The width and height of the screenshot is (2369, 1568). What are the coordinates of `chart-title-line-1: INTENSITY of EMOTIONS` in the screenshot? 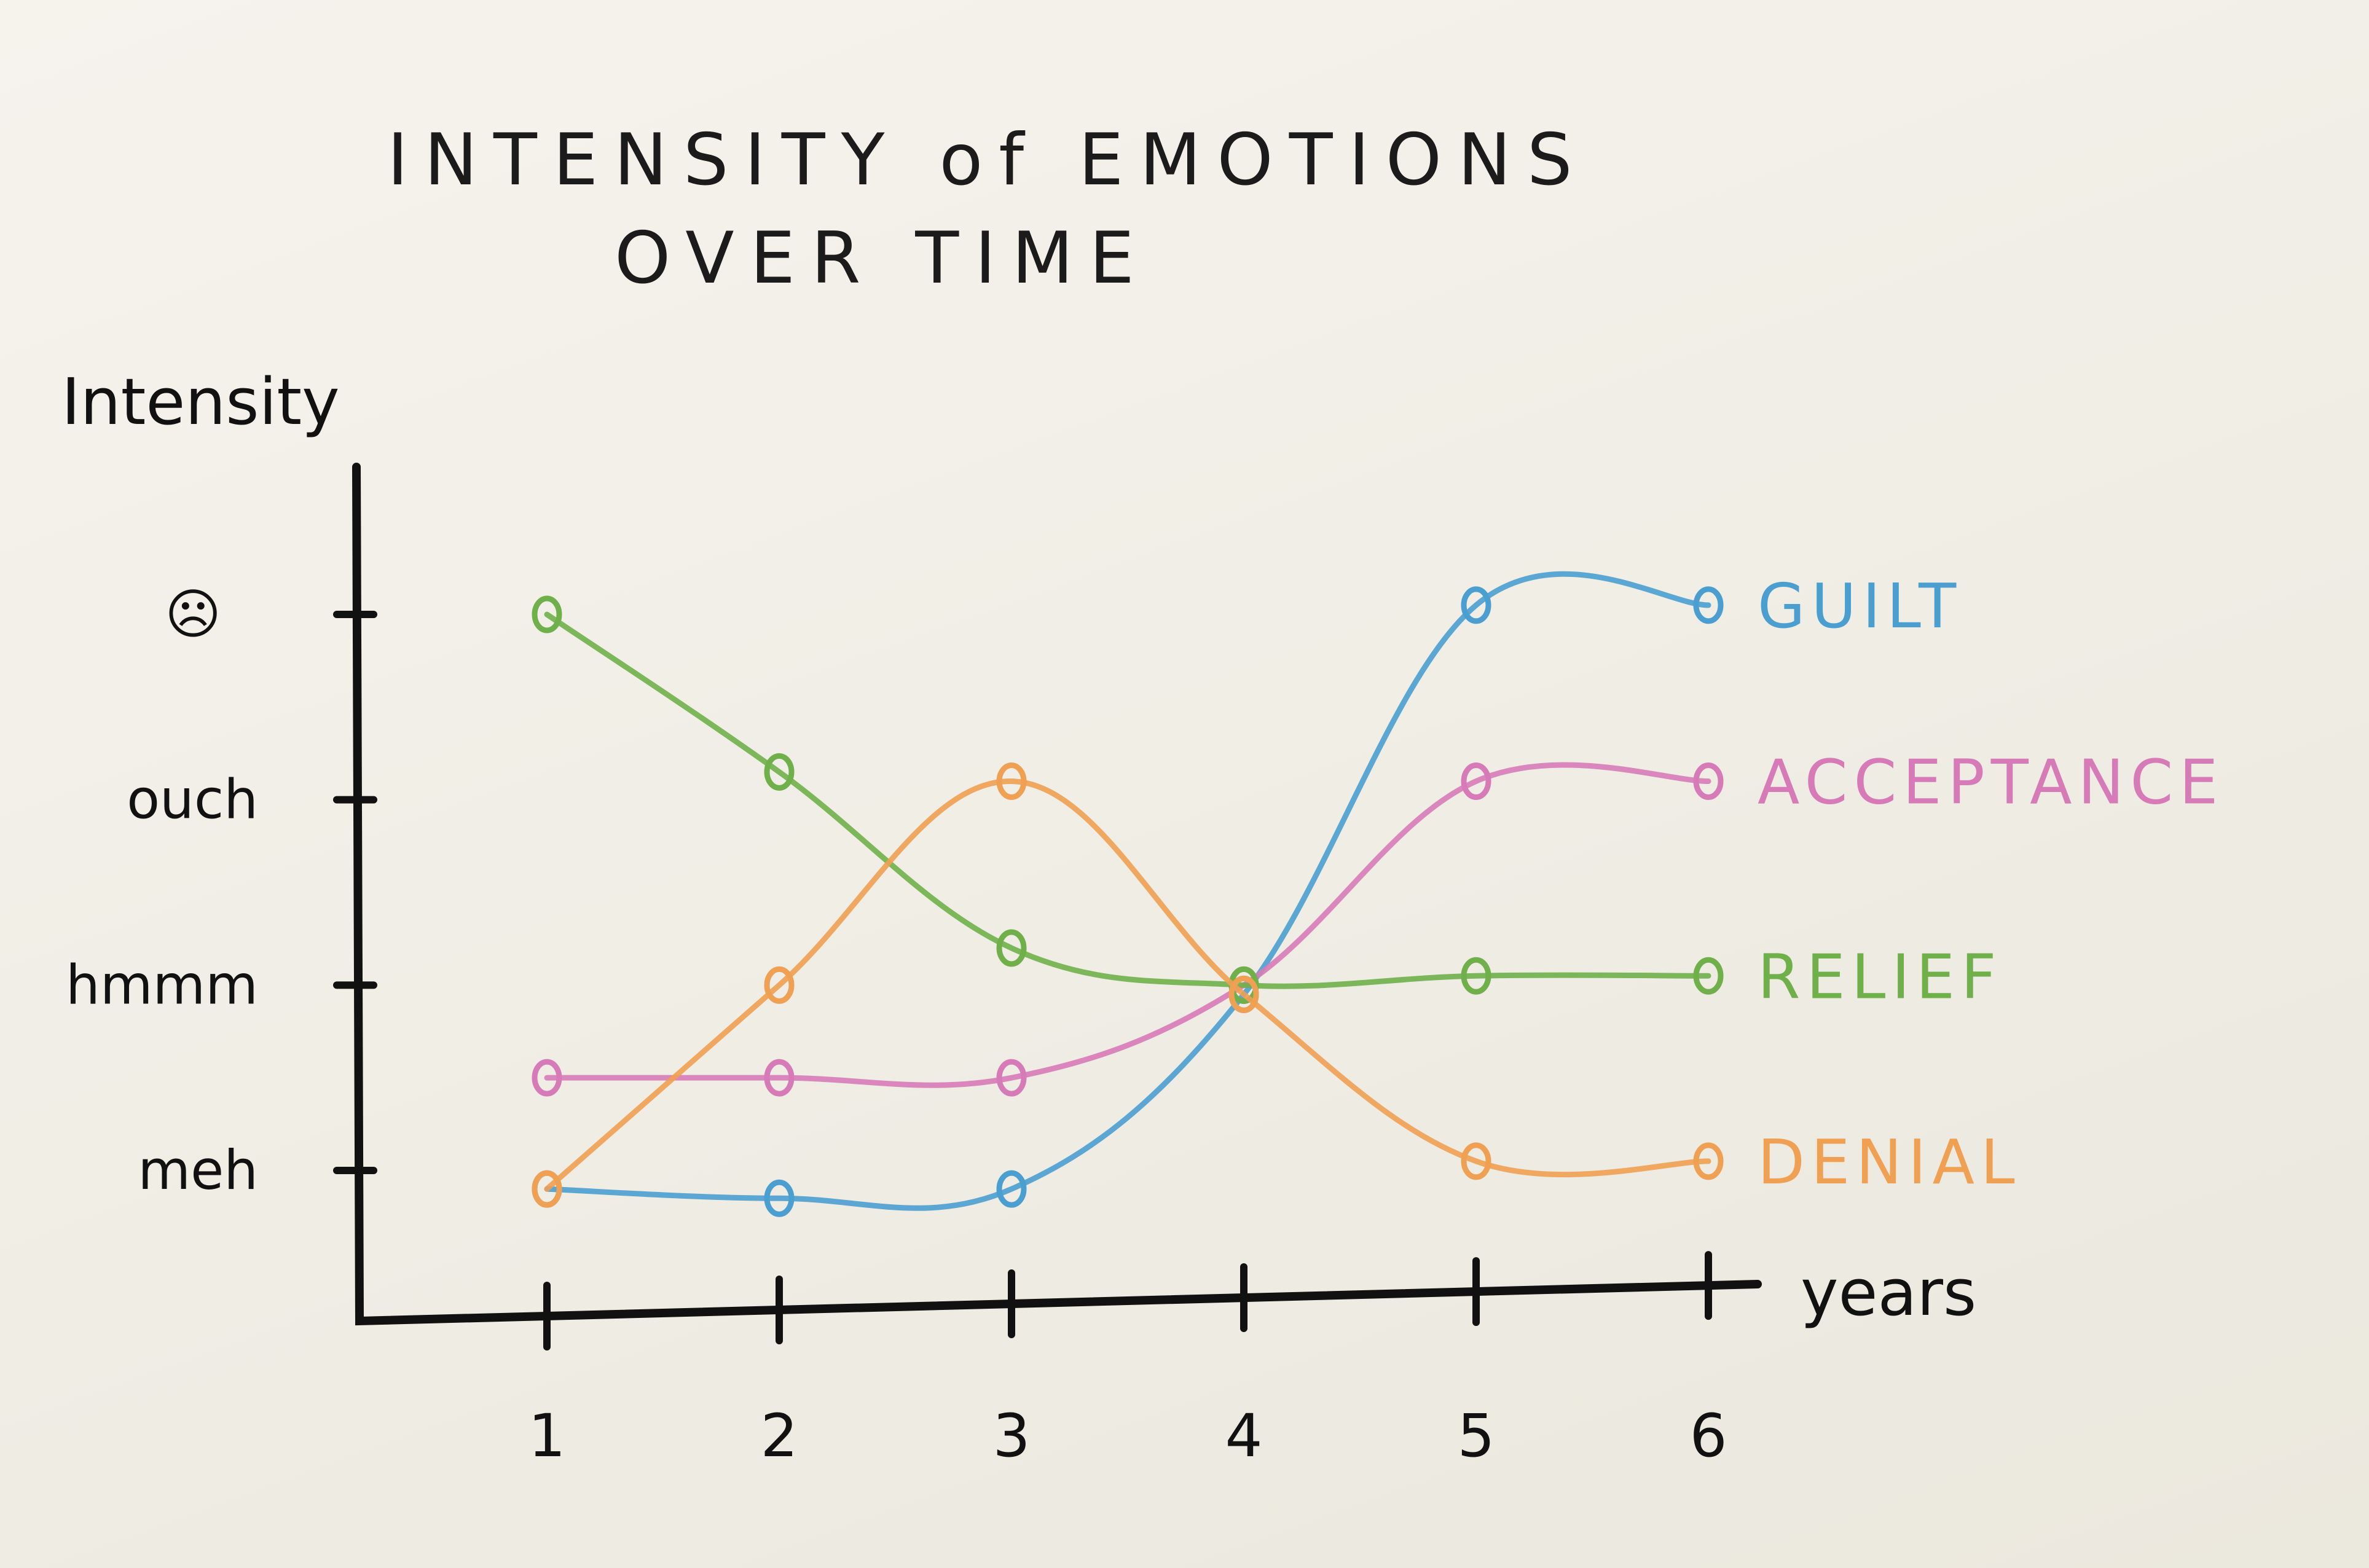 It's located at (987, 161).